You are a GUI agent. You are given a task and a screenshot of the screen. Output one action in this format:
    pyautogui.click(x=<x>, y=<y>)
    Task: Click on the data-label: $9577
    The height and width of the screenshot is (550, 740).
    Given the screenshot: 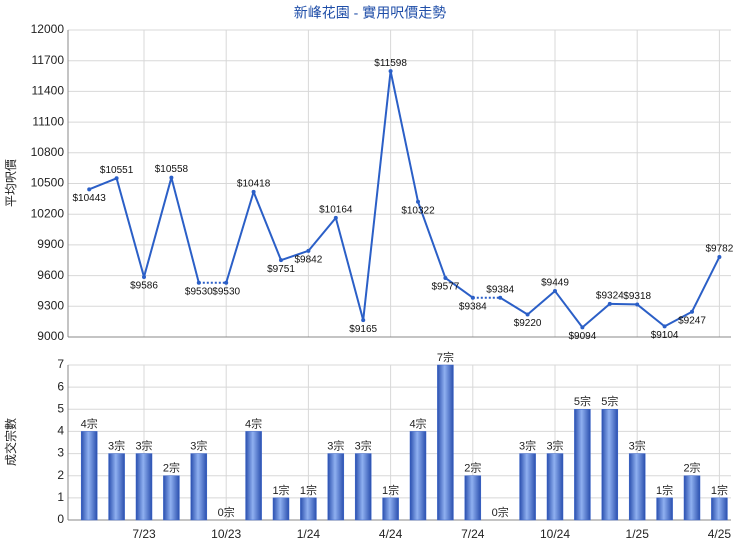 What is the action you would take?
    pyautogui.click(x=445, y=287)
    